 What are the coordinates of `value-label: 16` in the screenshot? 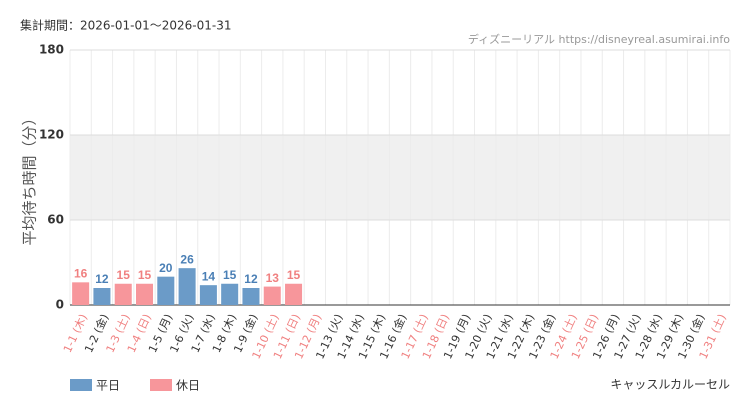 It's located at (81, 274).